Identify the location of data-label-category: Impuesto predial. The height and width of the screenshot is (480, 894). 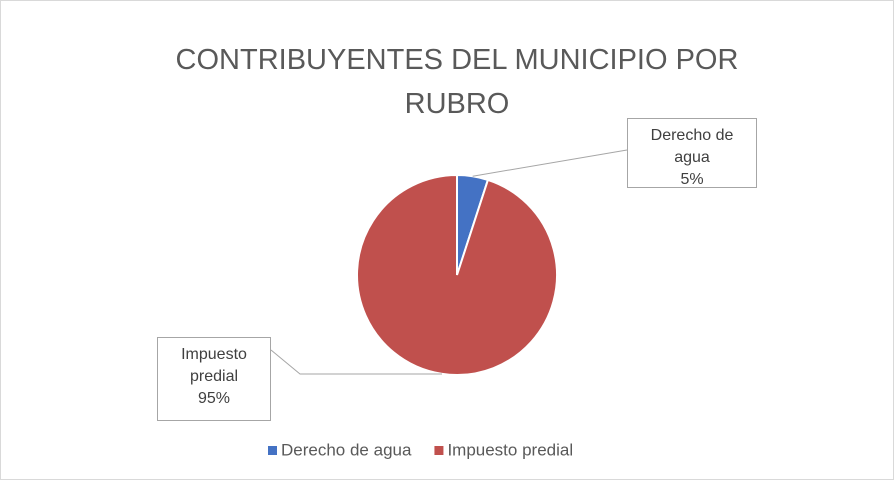
(214, 365).